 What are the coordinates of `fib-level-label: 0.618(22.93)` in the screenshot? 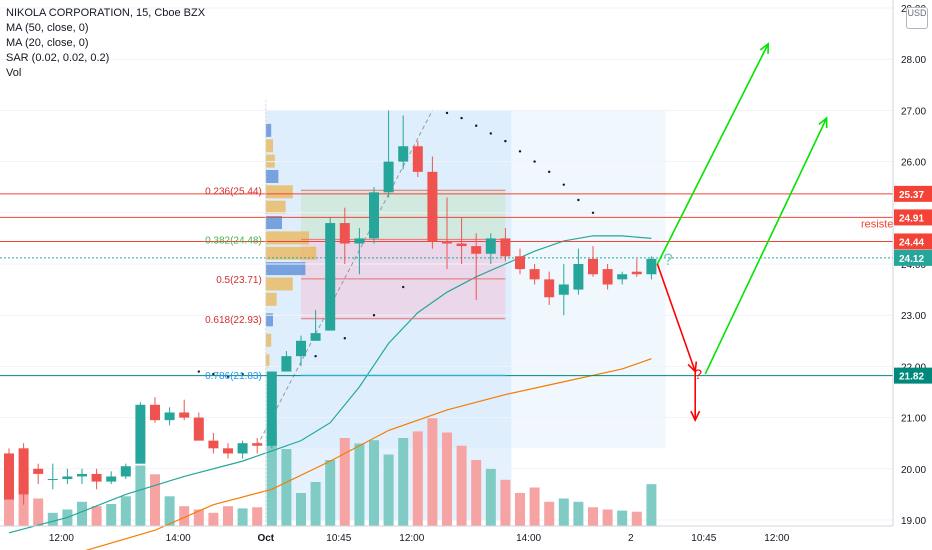 It's located at (233, 320).